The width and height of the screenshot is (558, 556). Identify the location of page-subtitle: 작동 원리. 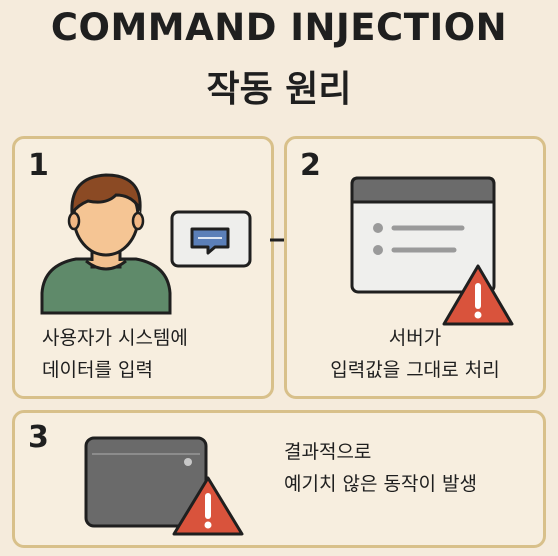
(279, 89).